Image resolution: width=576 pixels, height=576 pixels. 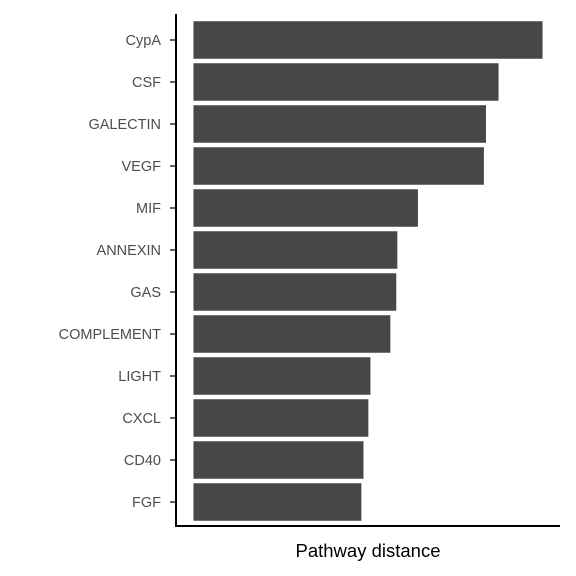 I want to click on y-tick-label: CSF, so click(x=146, y=83).